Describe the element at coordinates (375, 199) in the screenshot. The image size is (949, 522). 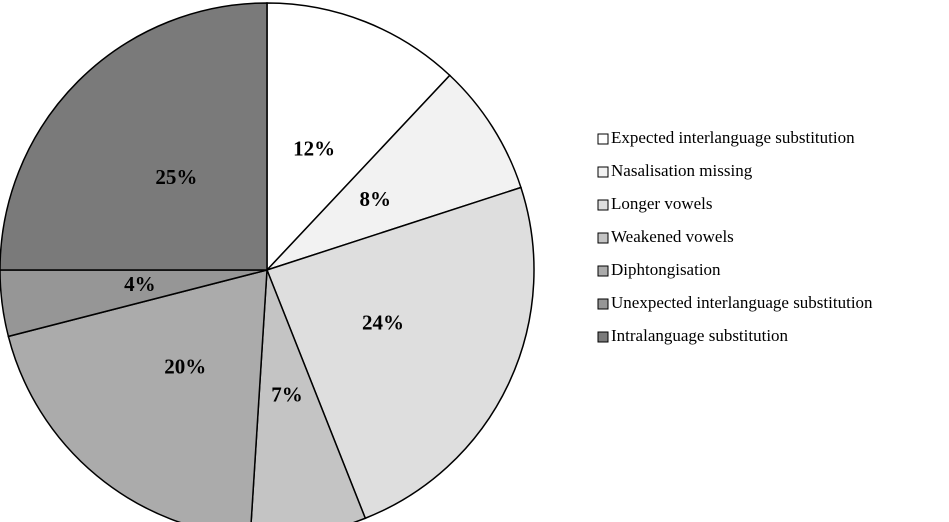
I see `value-label: 8%` at that location.